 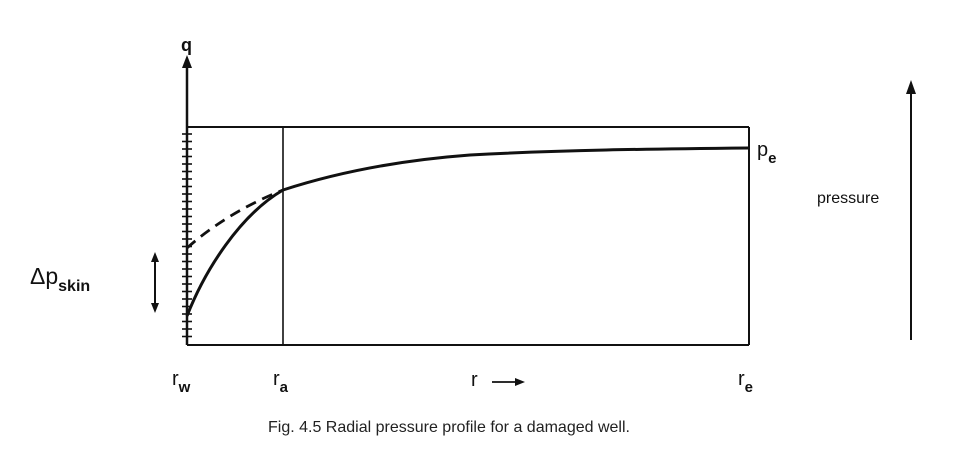 I want to click on re-label-sub: e, so click(x=749, y=387).